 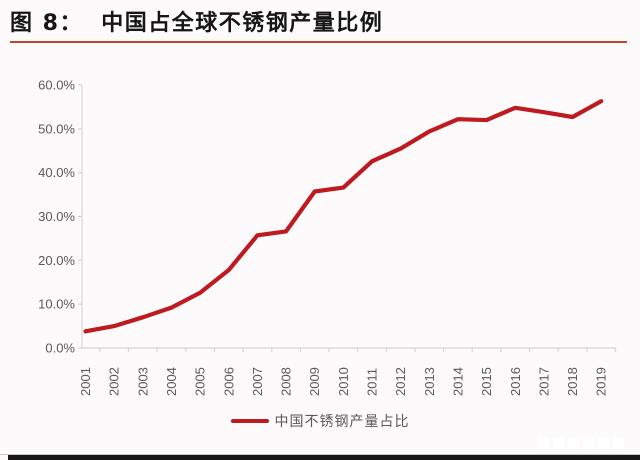 I want to click on y-axis-tick-label: 20.0%, so click(x=56, y=260).